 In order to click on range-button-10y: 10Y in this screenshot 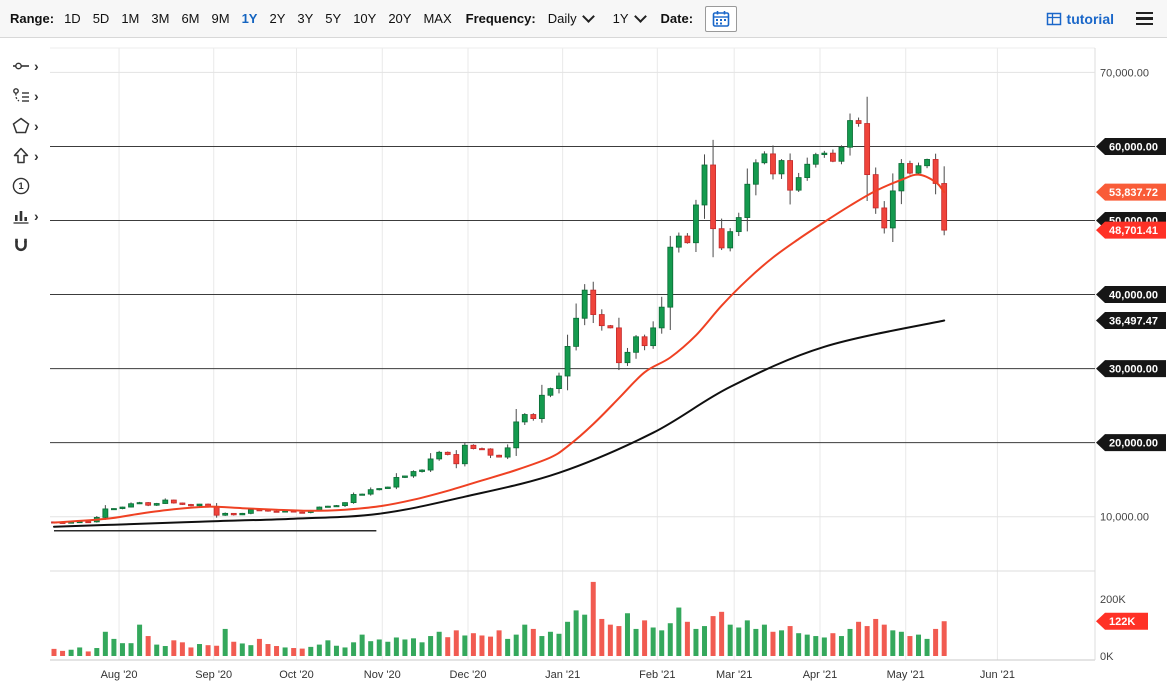, I will do `click(365, 18)`.